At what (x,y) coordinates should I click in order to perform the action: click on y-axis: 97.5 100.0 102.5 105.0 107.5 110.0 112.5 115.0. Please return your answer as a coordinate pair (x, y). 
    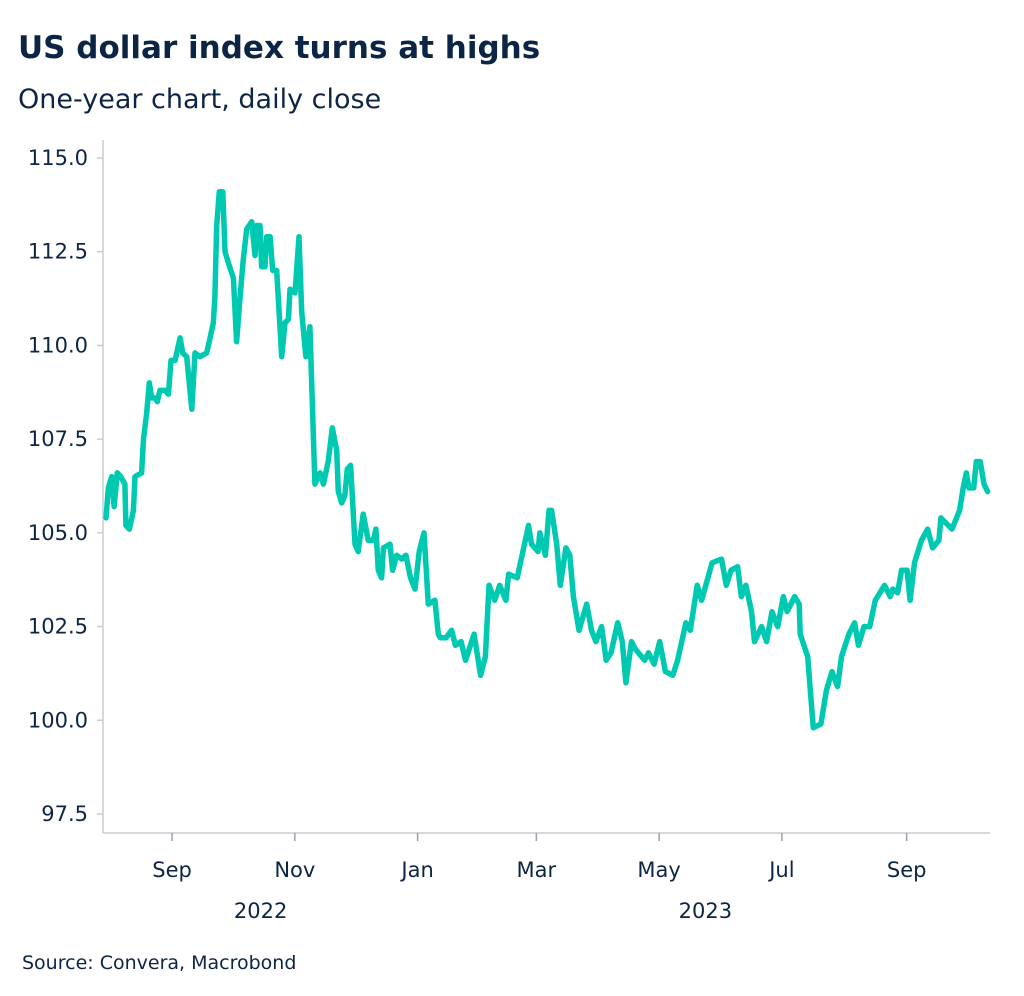
    Looking at the image, I should click on (66, 486).